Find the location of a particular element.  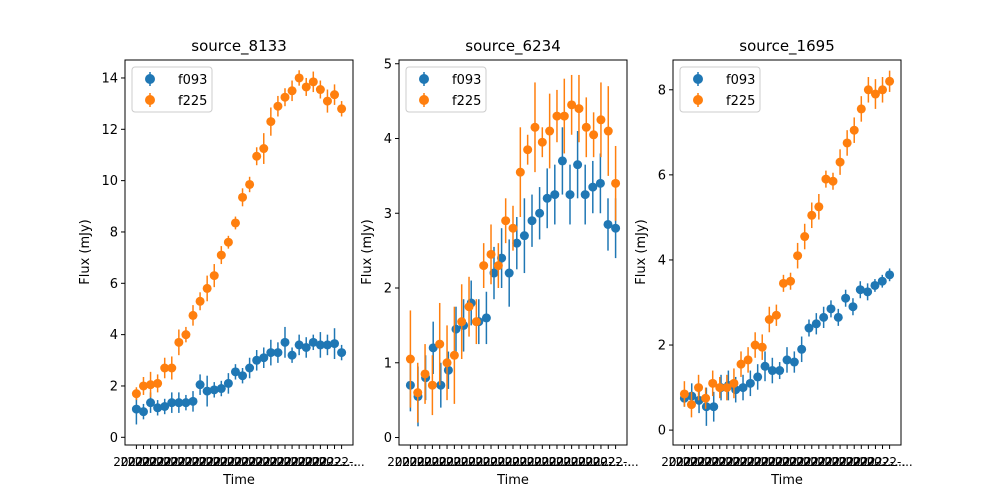

y-tick-label: 5 is located at coordinates (388, 64).